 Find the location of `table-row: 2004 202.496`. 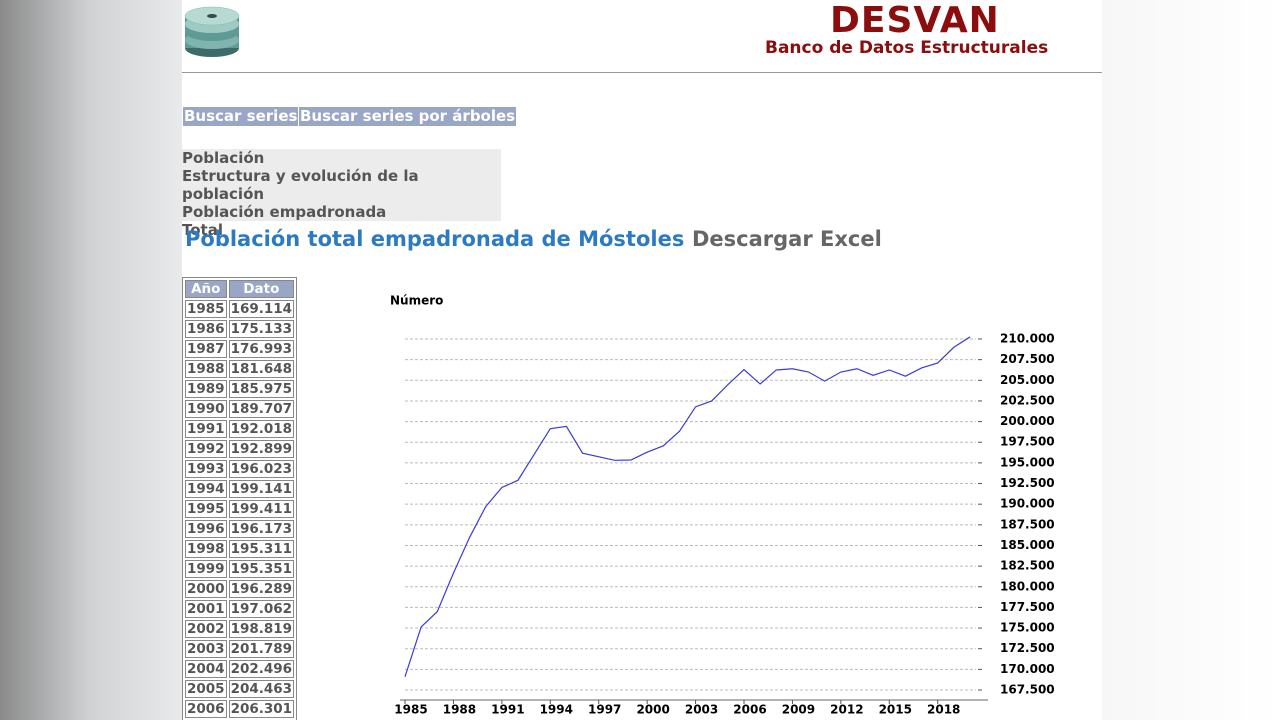

table-row: 2004 202.496 is located at coordinates (240, 669).